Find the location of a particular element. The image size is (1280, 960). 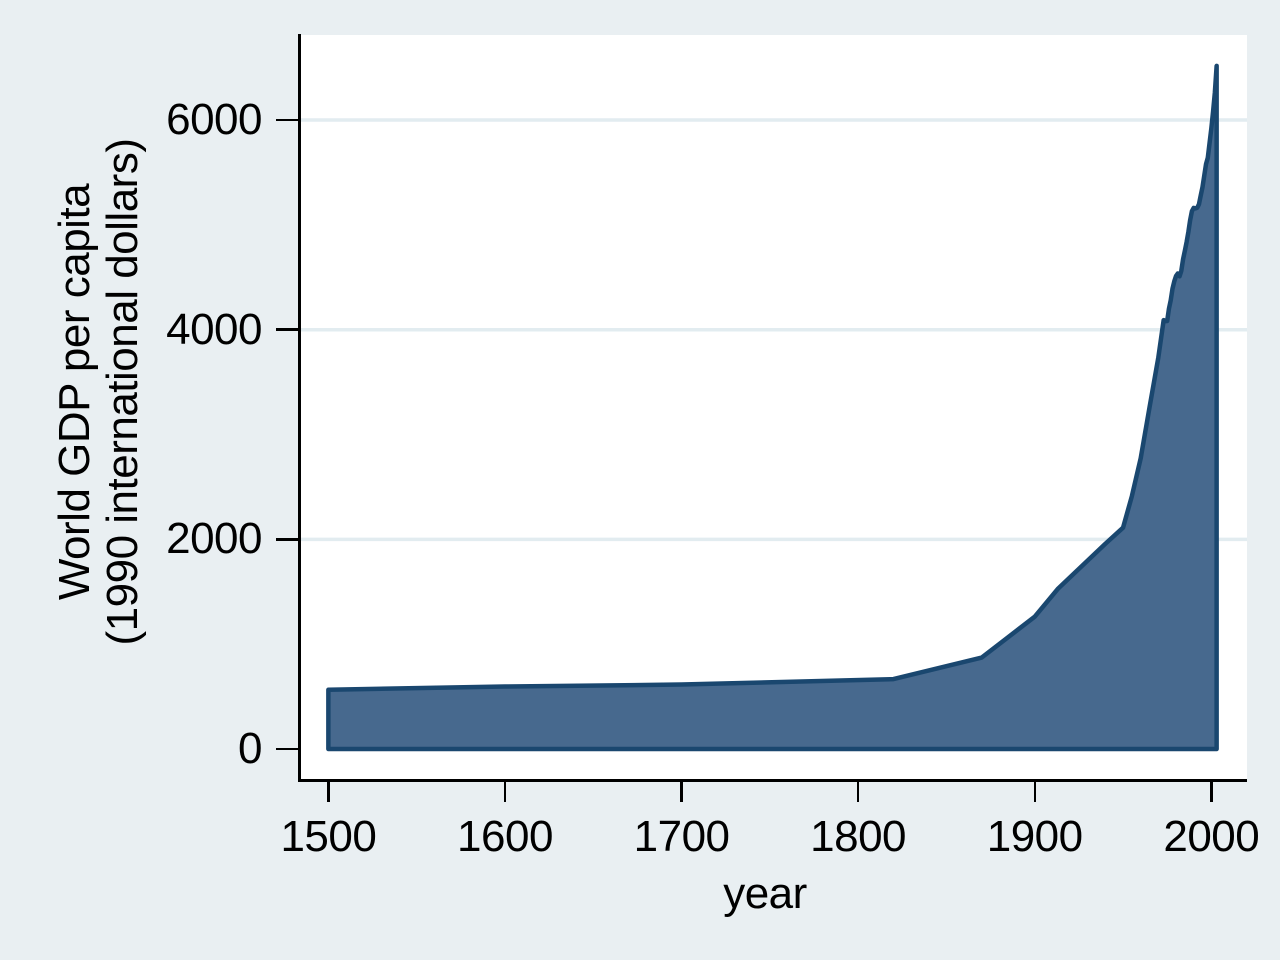

y-axis-title-line2: (1990 international dollars) is located at coordinates (122, 392).